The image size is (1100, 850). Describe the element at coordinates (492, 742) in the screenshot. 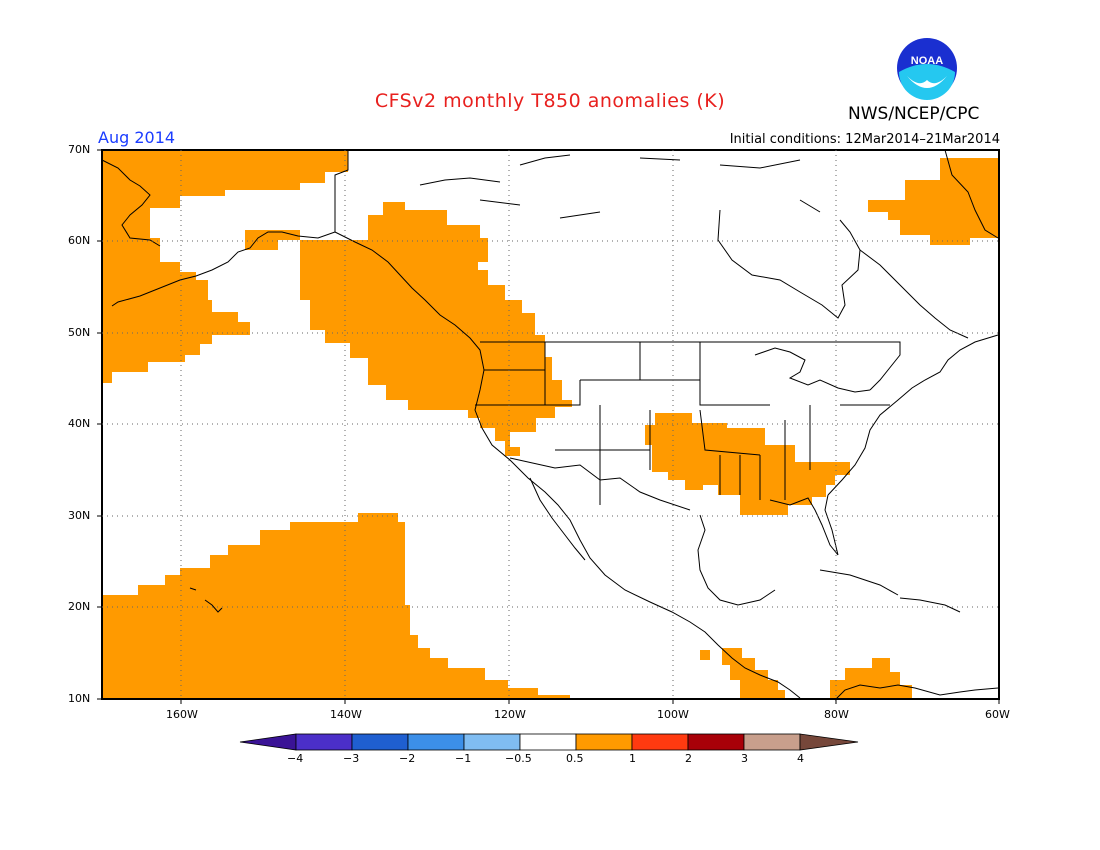

I see `colorbar-neg1-neg05` at that location.